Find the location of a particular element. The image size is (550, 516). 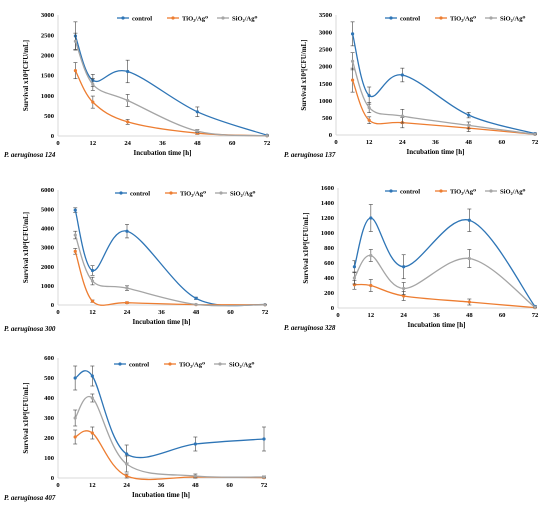

x-tick-label: 72 is located at coordinates (535, 315).